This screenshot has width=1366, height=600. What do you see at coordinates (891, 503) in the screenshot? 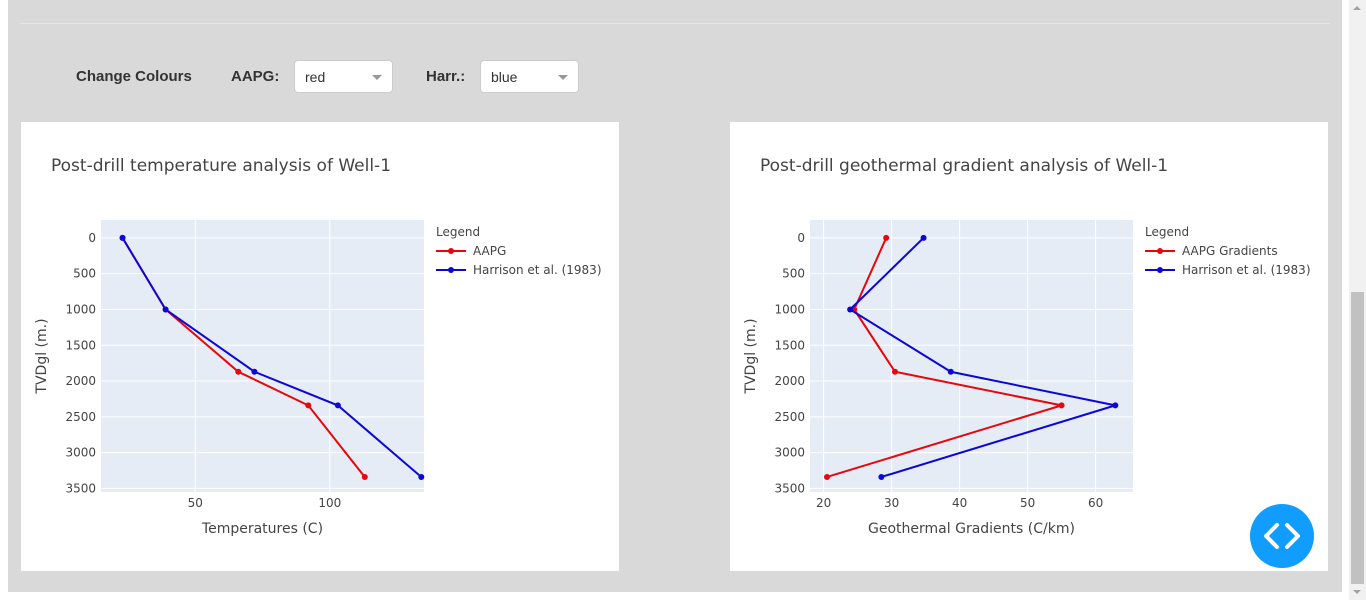
I see `x-tick-label: 30` at bounding box center [891, 503].